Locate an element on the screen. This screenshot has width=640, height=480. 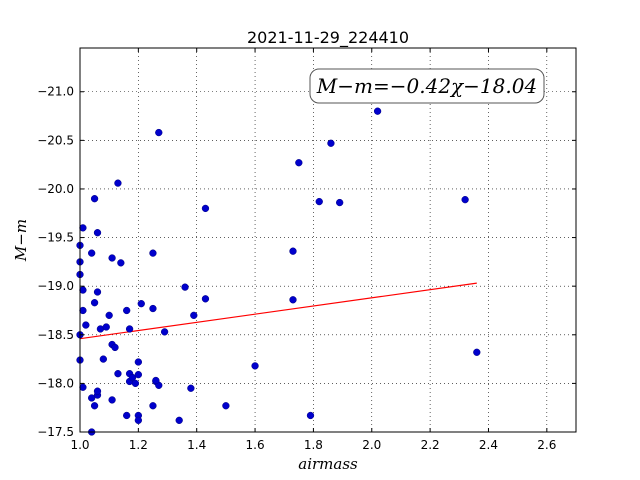
y-tick-label: −19.5 is located at coordinates (55, 238).